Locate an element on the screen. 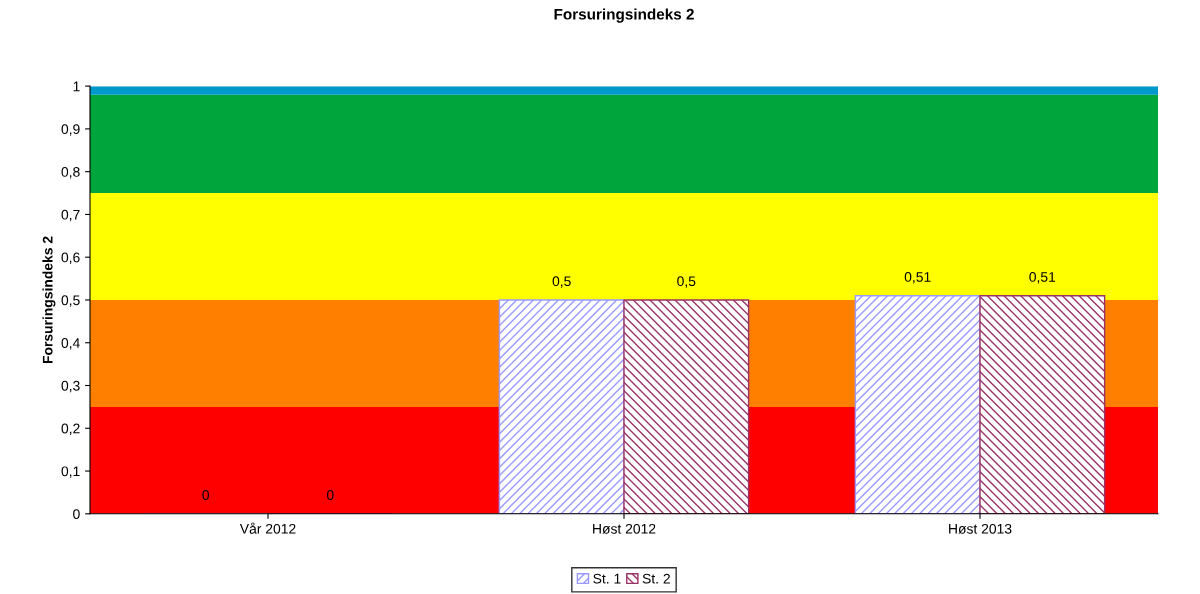 The height and width of the screenshot is (594, 1200). y-tick-label: 0 is located at coordinates (76, 514).